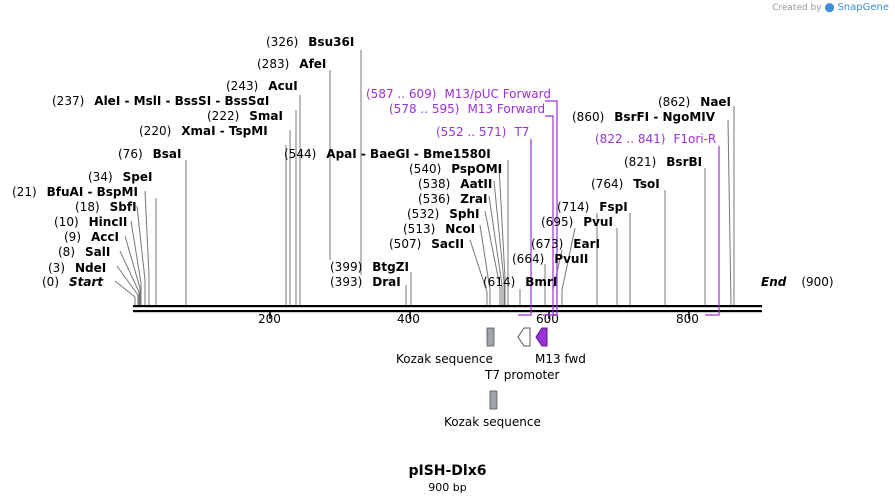 The height and width of the screenshot is (503, 895). I want to click on enzyme-label: (695) PvuI, so click(577, 222).